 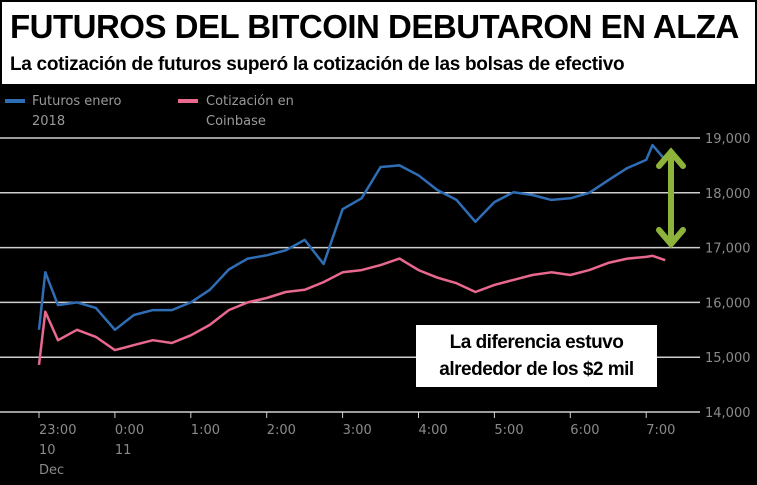 What do you see at coordinates (57, 430) in the screenshot?
I see `x-tick-label: 23:00` at bounding box center [57, 430].